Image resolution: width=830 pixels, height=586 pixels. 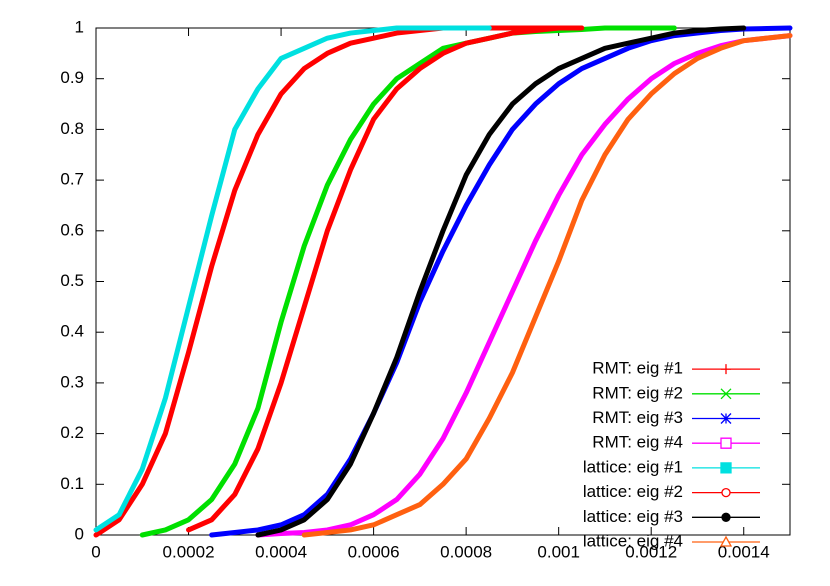 What do you see at coordinates (633, 516) in the screenshot?
I see `legend-label: lattice: eig #3` at bounding box center [633, 516].